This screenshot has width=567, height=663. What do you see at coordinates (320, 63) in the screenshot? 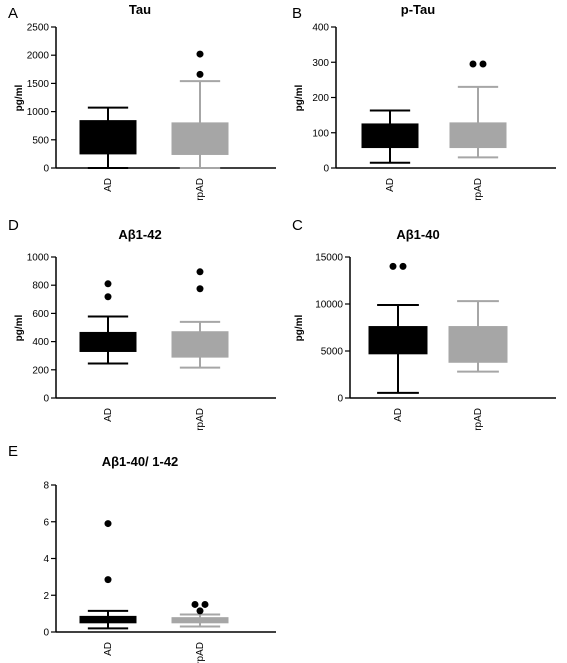
I see `y-tick-label: 300` at bounding box center [320, 63].